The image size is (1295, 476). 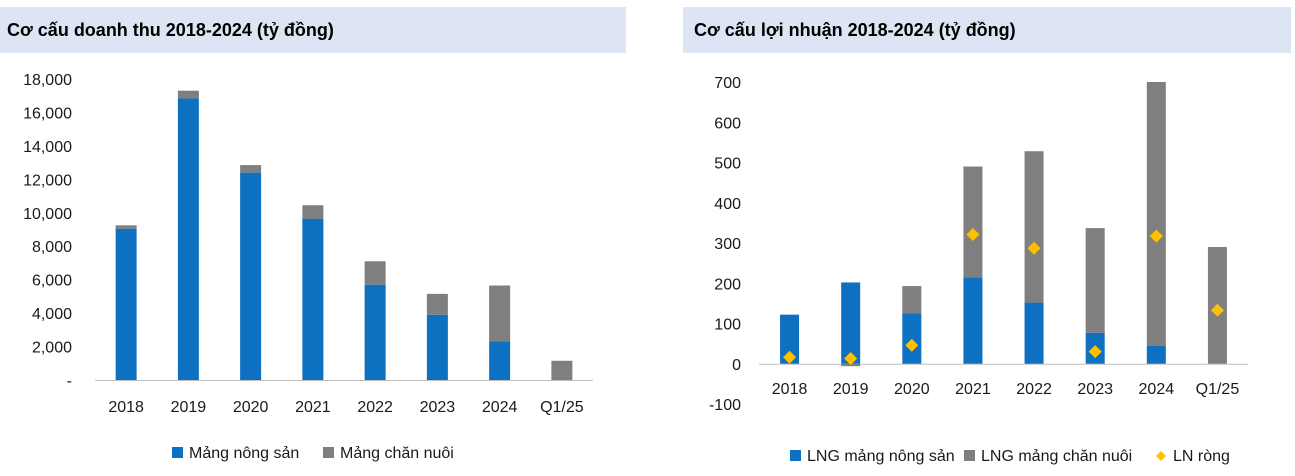 What do you see at coordinates (244, 453) in the screenshot?
I see `legend-label: Mảng nông sản` at bounding box center [244, 453].